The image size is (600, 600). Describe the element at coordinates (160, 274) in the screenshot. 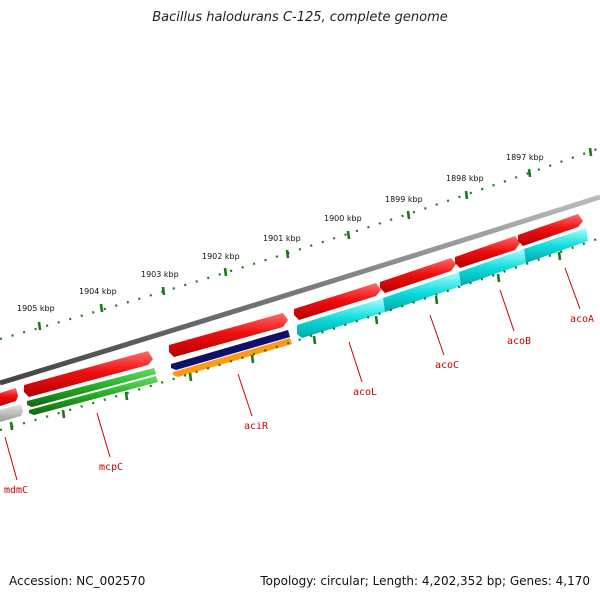

I see `kbp-label: 1903 kbp` at that location.